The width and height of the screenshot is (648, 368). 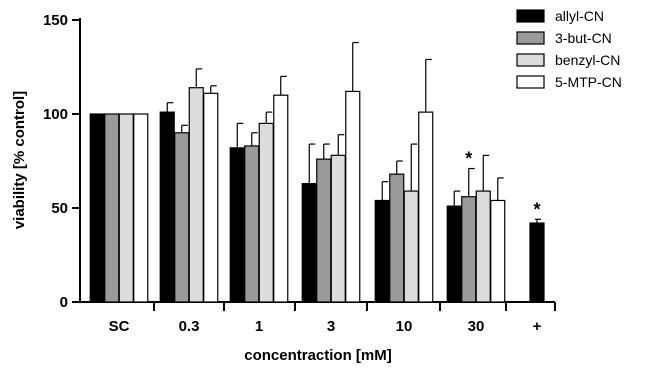 What do you see at coordinates (502, 184) in the screenshot?
I see `chart-annotations: **` at bounding box center [502, 184].